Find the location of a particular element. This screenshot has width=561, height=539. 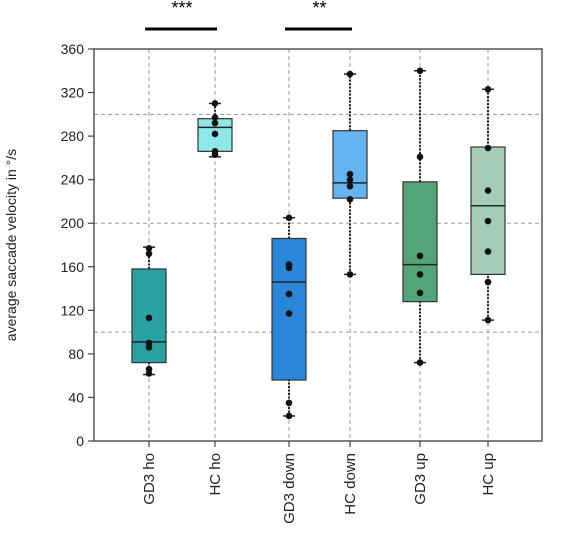

y-tick-label: 160 is located at coordinates (73, 267).